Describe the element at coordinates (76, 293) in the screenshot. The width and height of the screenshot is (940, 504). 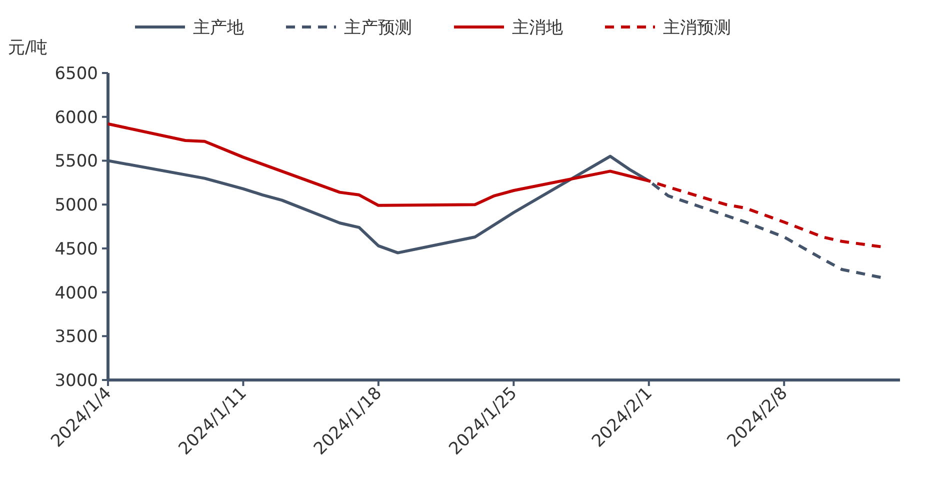
I see `y-tick-label: 4000` at that location.